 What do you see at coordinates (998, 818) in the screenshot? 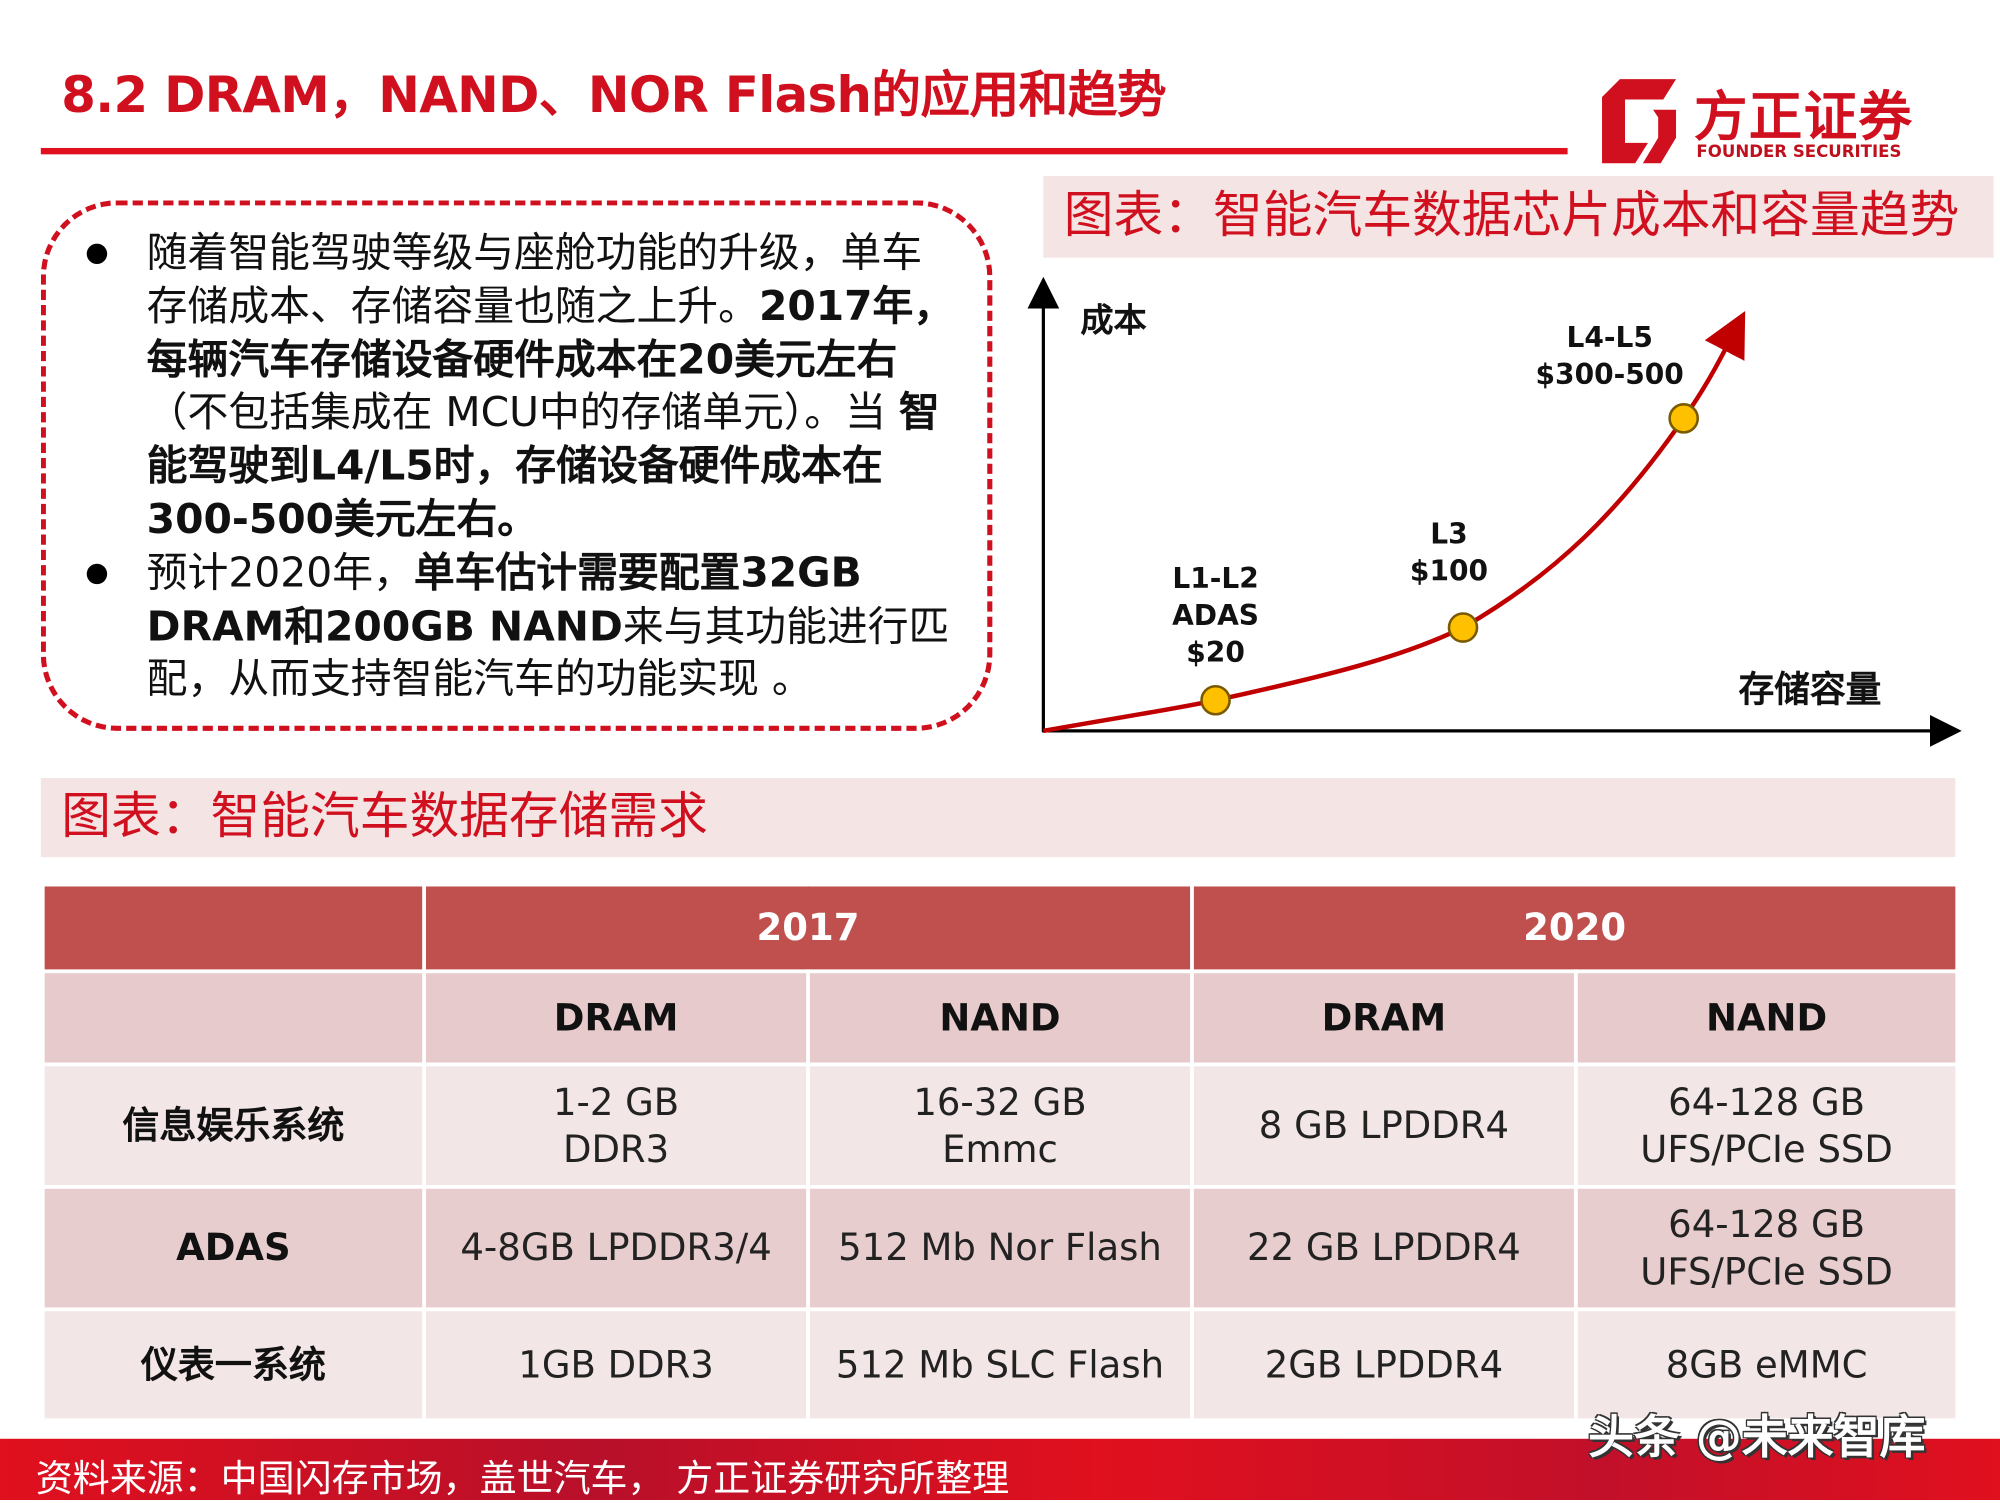
I see `table-panel-title: 图表：智能汽车数据存储需求` at bounding box center [998, 818].